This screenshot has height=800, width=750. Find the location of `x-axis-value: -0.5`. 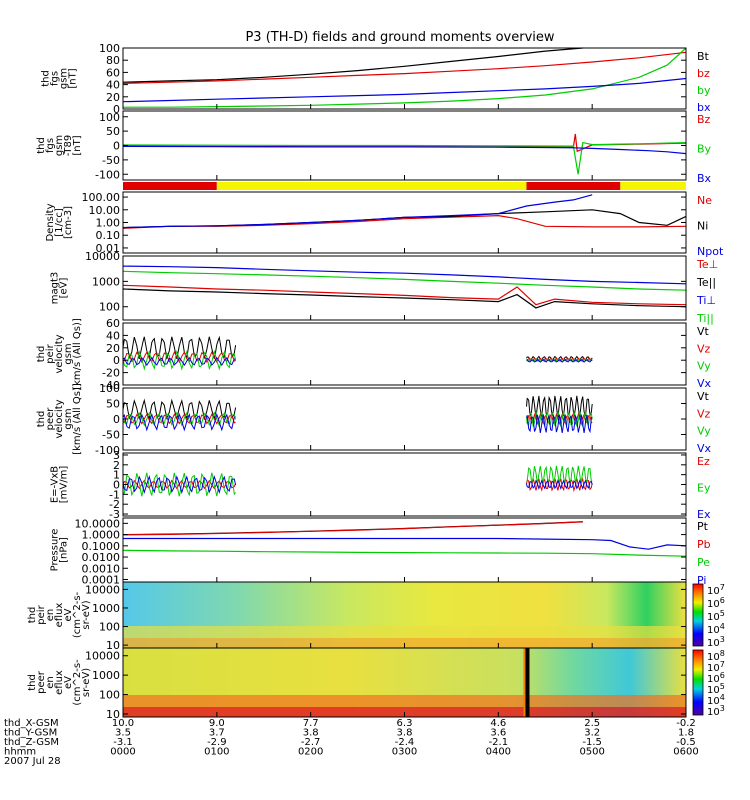

x-axis-value: -0.5 is located at coordinates (686, 742).